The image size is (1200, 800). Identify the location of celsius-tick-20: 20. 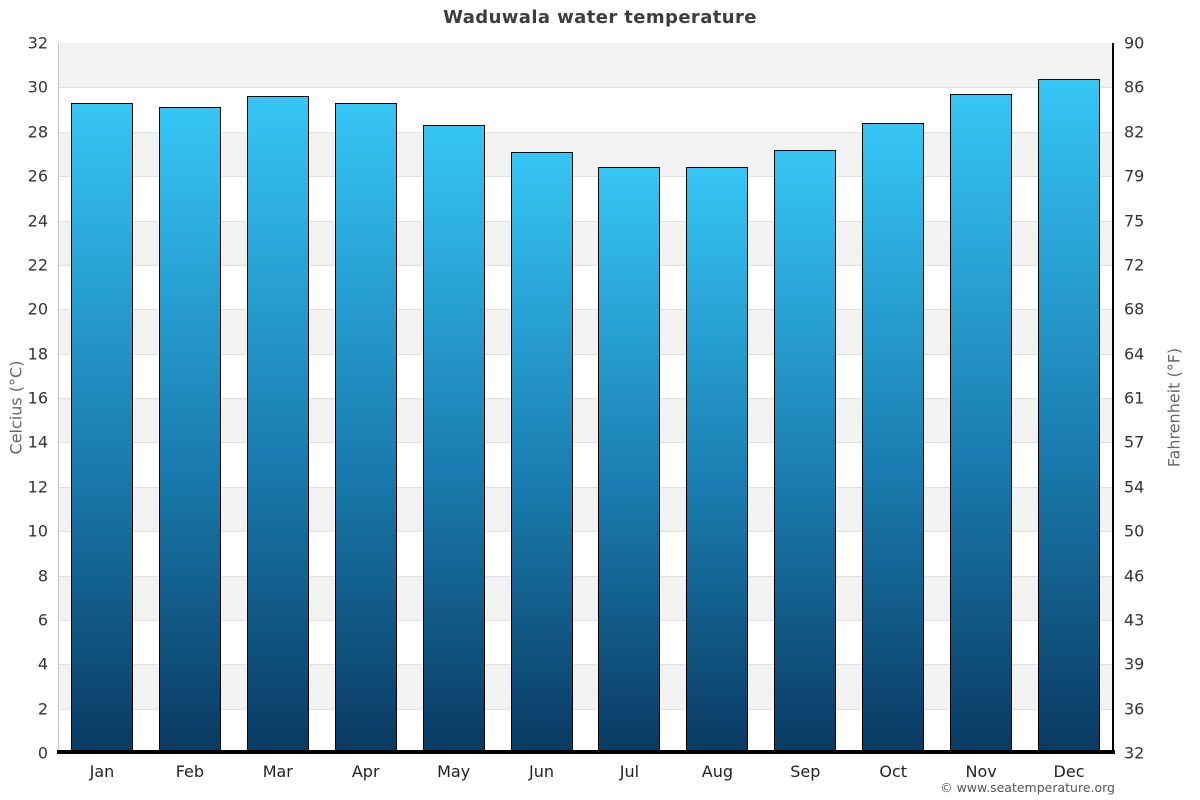
(37, 309).